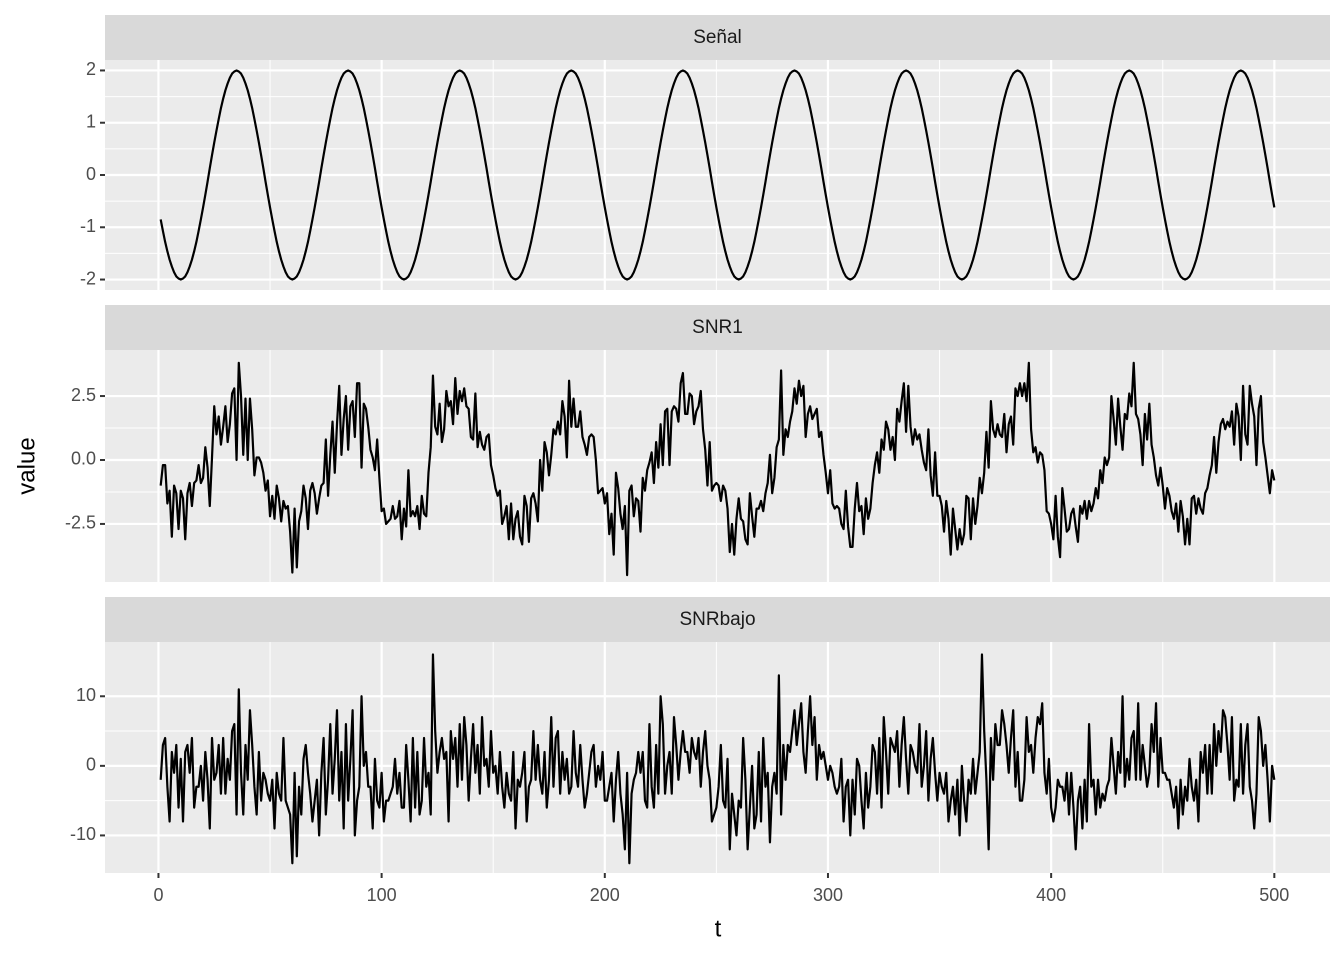  What do you see at coordinates (88, 226) in the screenshot?
I see `y-tick-label: -1` at bounding box center [88, 226].